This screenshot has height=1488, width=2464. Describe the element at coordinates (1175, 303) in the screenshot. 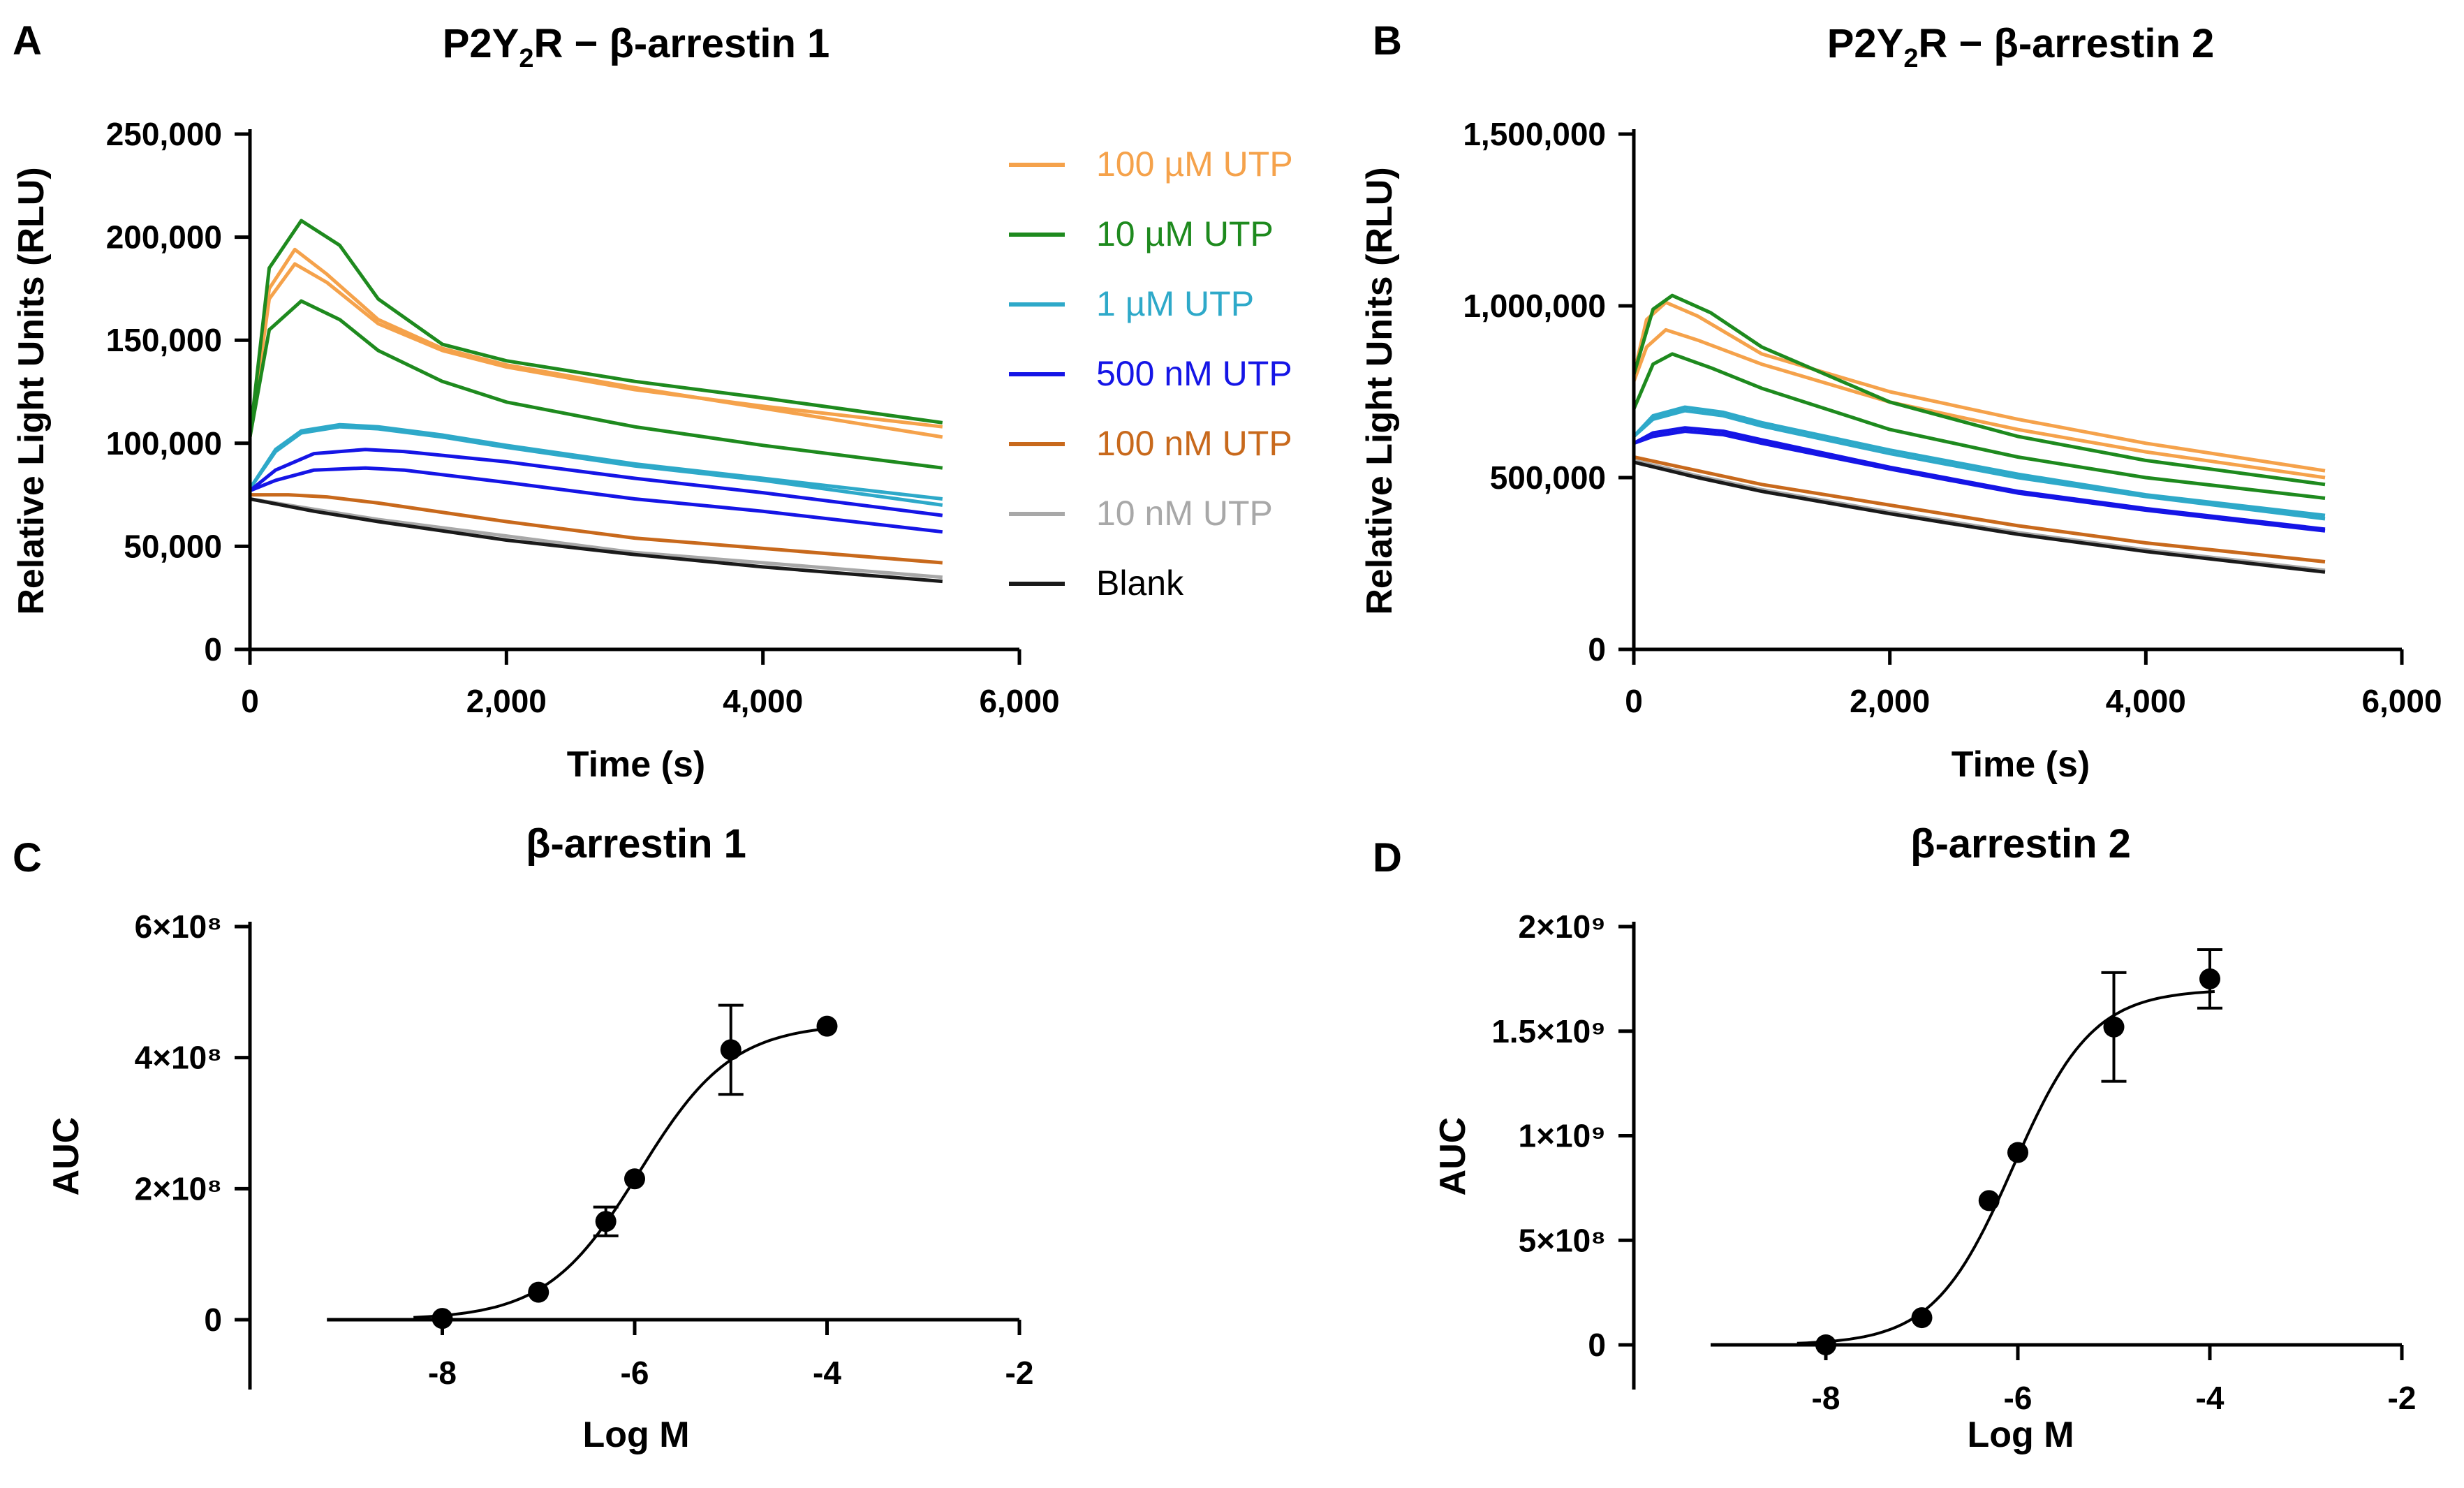

I see `legend-label: 1 µM UTP` at that location.